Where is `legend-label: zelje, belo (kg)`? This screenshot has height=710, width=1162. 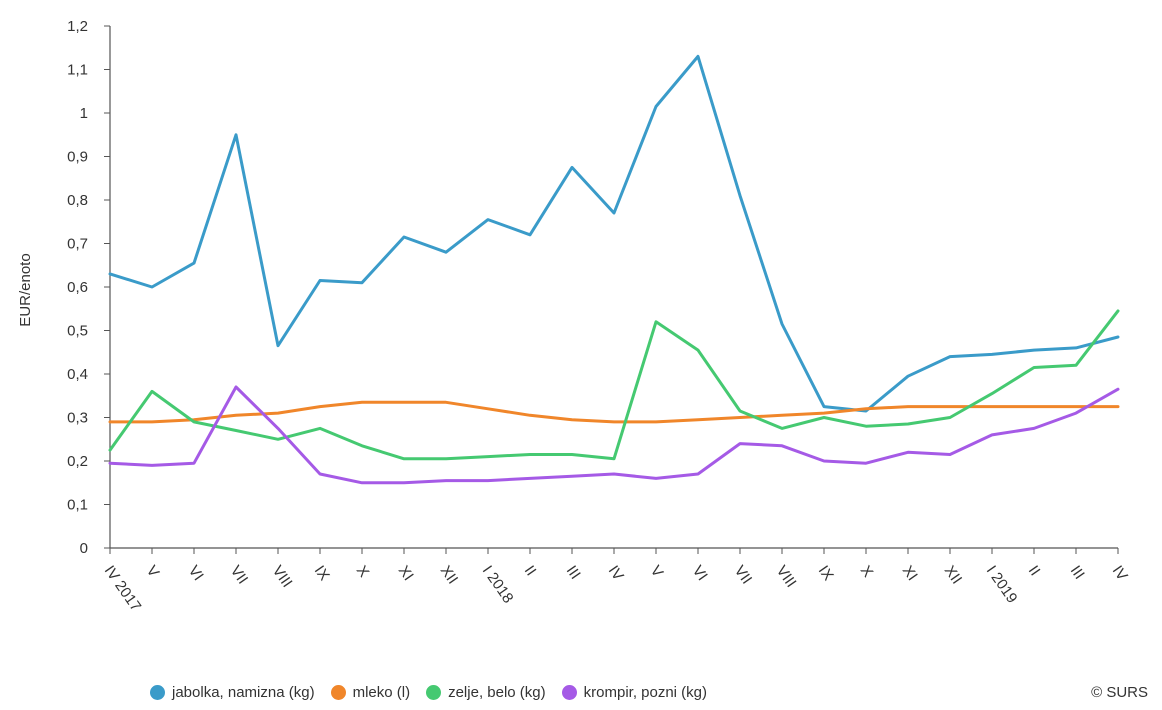 legend-label: zelje, belo (kg) is located at coordinates (497, 692).